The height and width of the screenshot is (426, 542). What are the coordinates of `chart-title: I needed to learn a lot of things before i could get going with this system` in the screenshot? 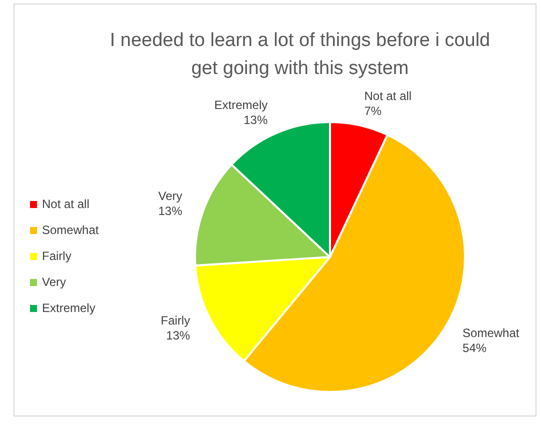 It's located at (300, 54).